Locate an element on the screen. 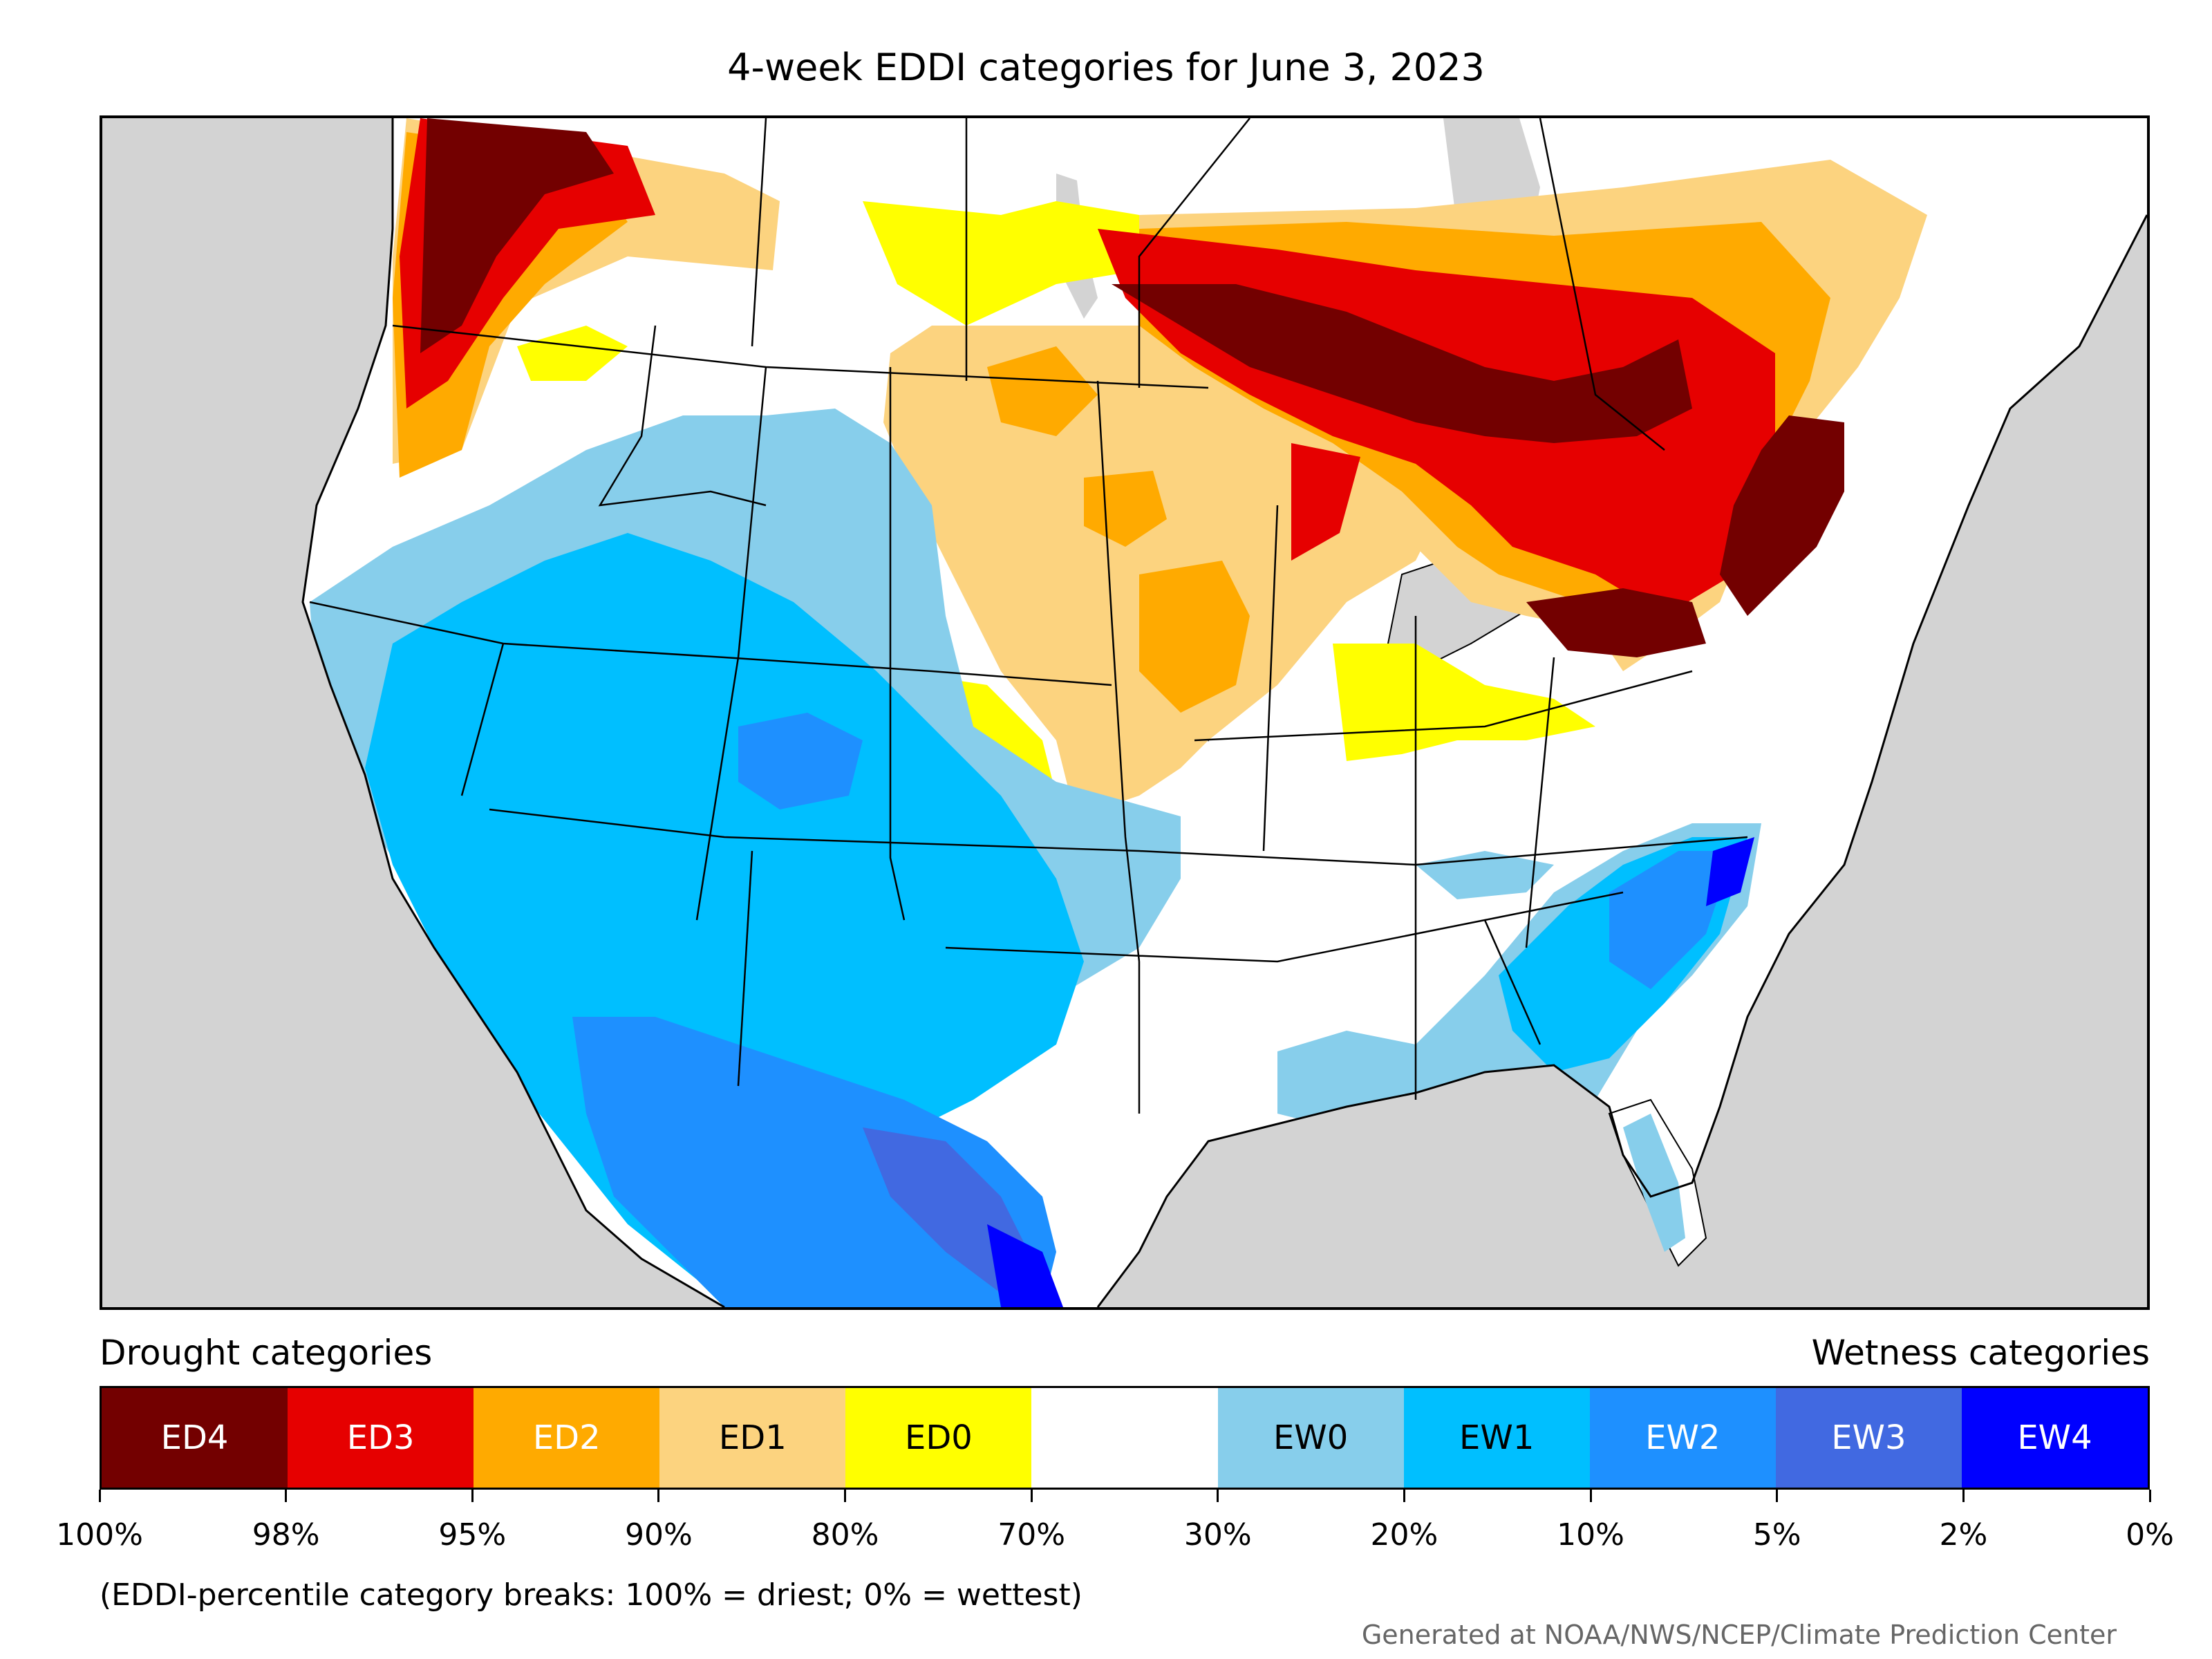 The image size is (2212, 1659). tick-label: 80% is located at coordinates (845, 1535).